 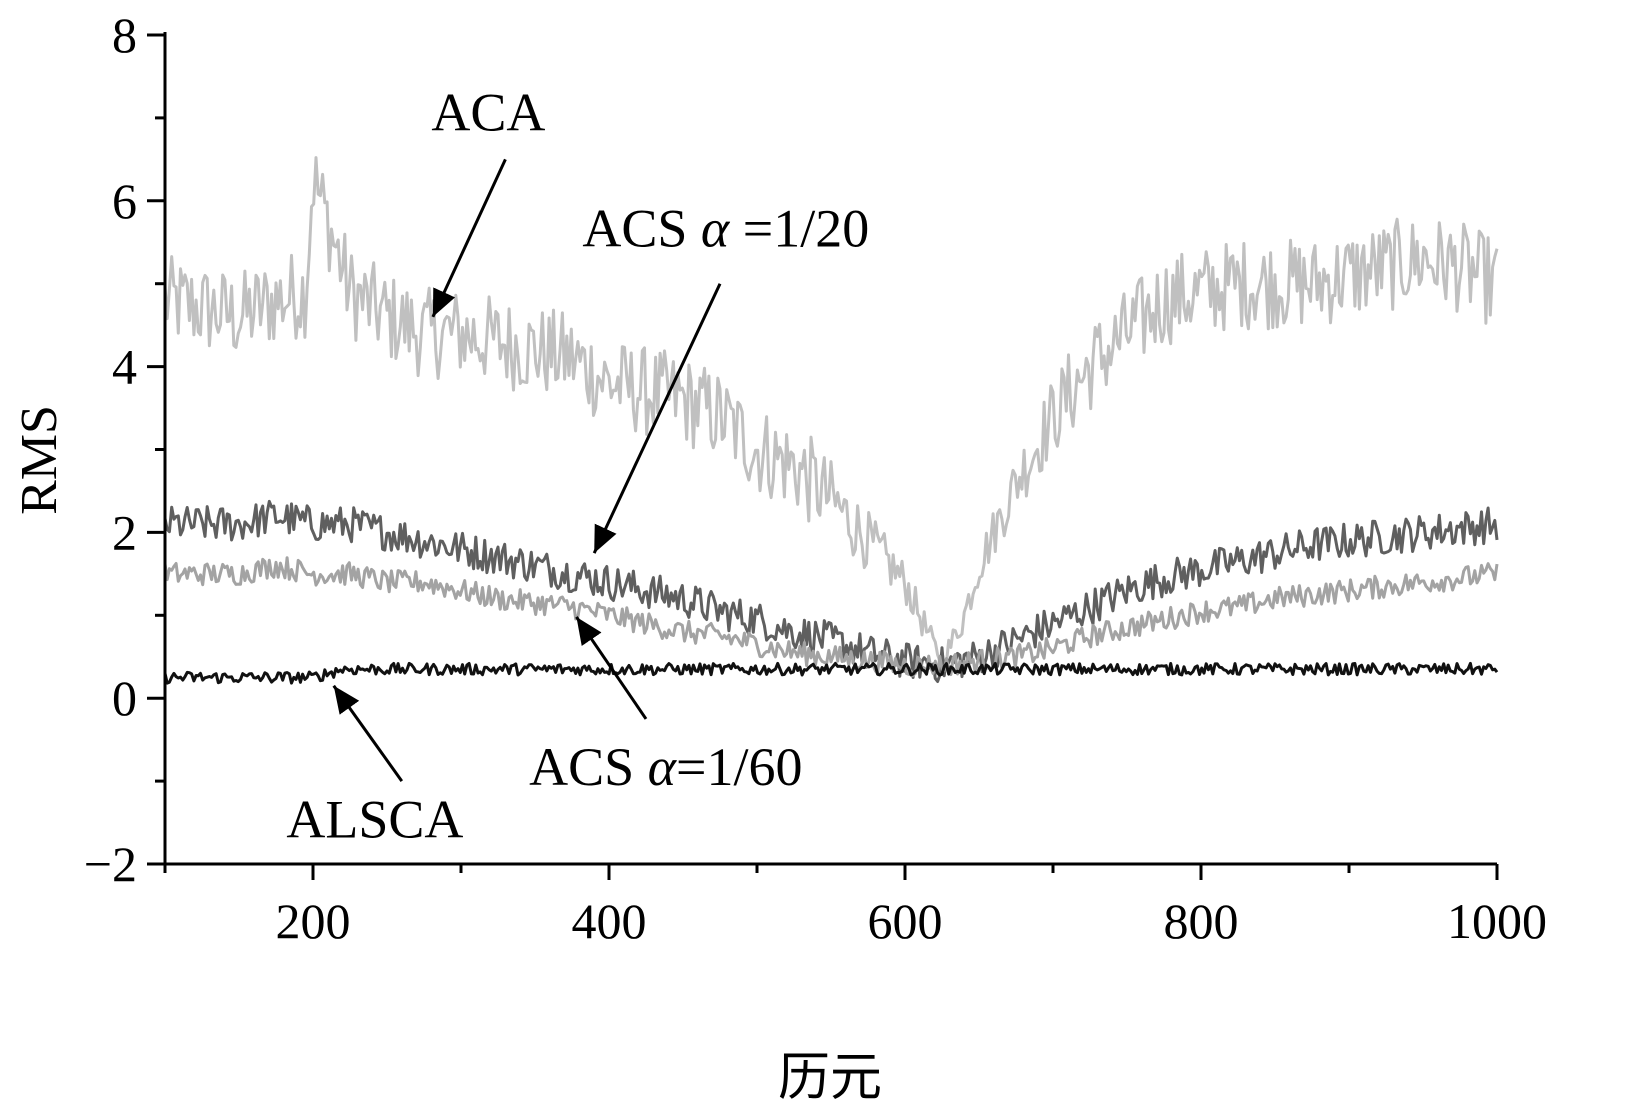 I want to click on y-axis-title: RMS, so click(x=39, y=460).